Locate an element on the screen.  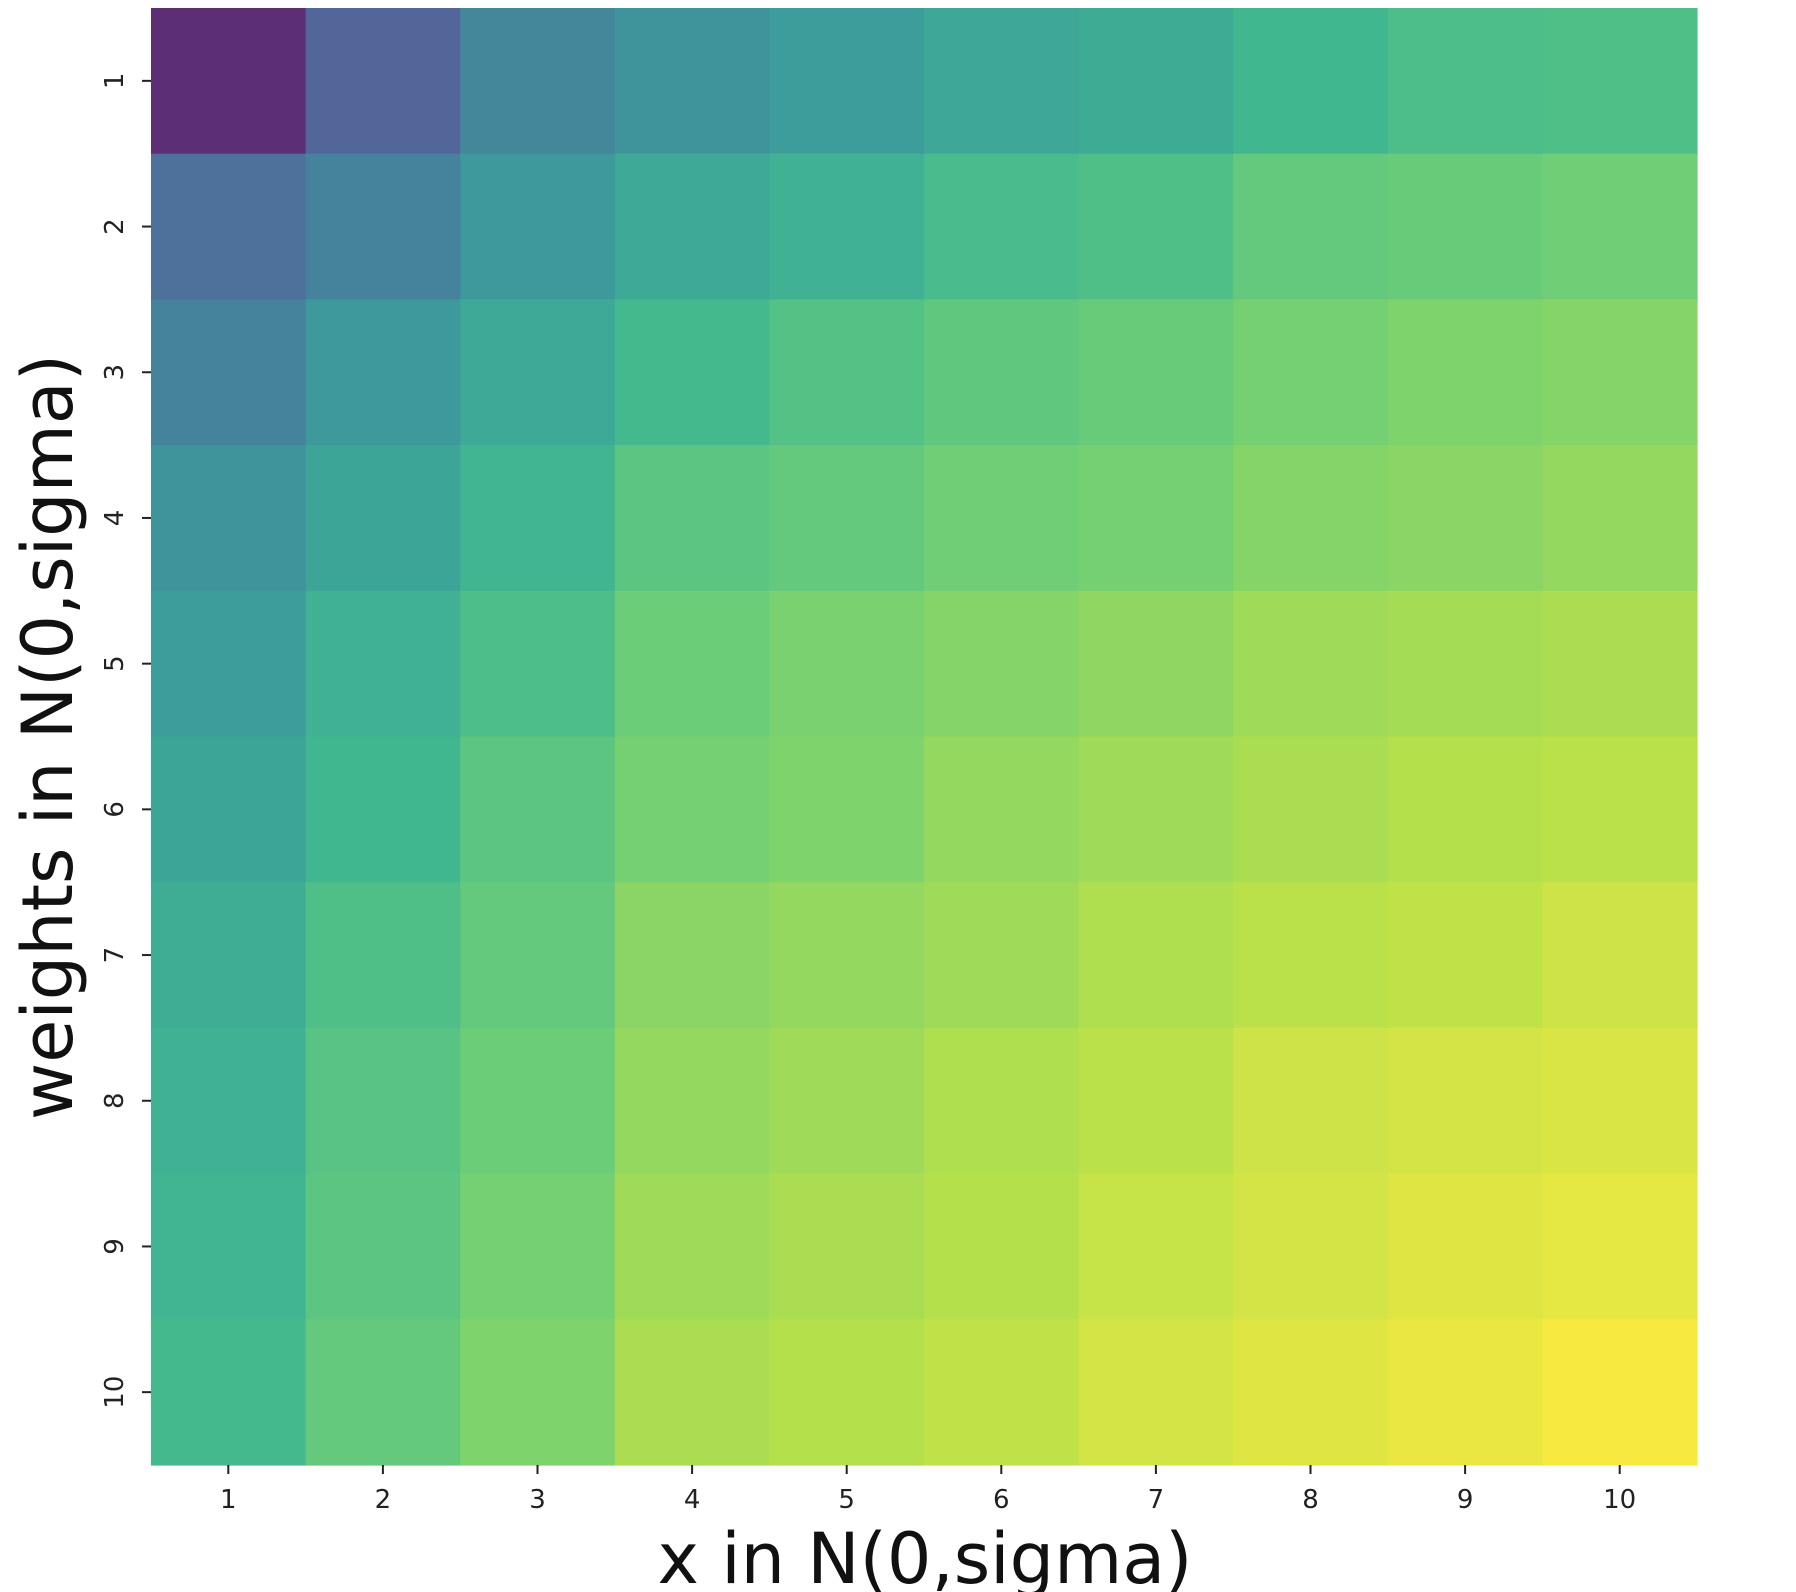
heatmap-cell-r6-c7 is located at coordinates (1156, 809).